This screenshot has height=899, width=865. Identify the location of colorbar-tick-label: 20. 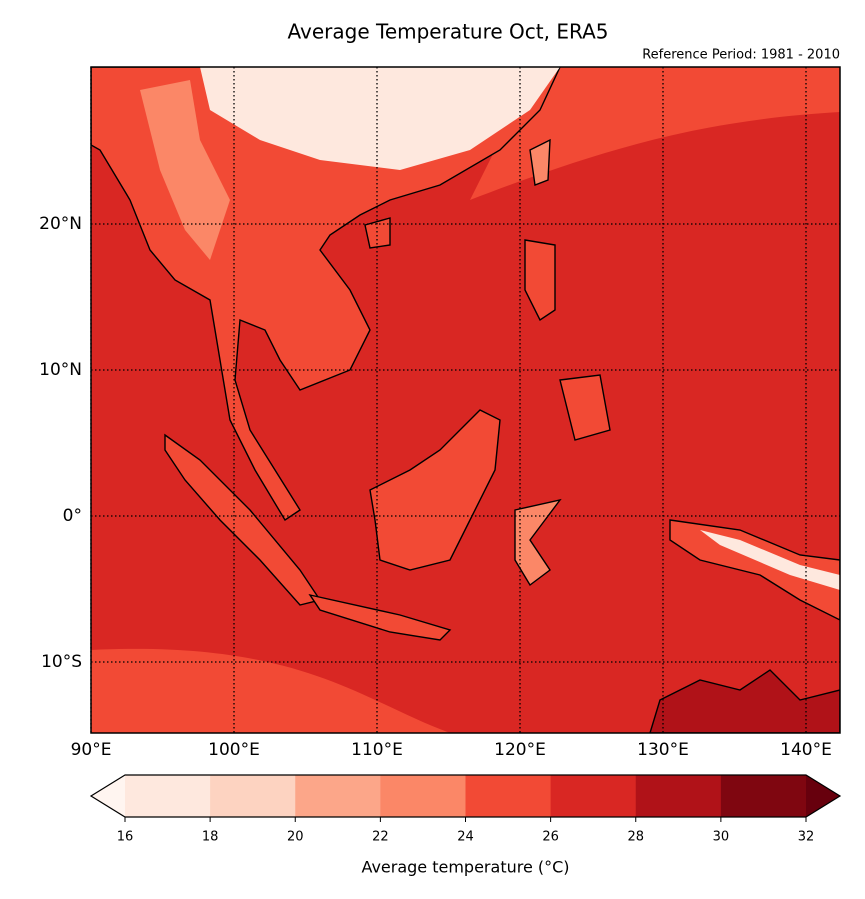
(295, 837).